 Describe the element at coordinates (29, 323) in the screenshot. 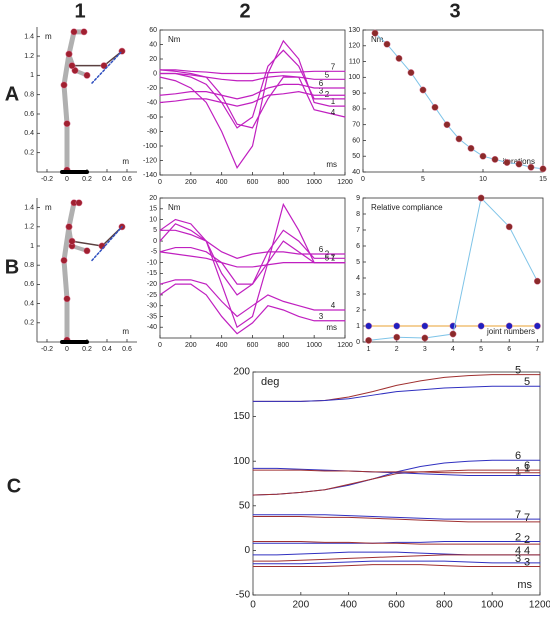

I see `y-tick-label: 0.2` at that location.